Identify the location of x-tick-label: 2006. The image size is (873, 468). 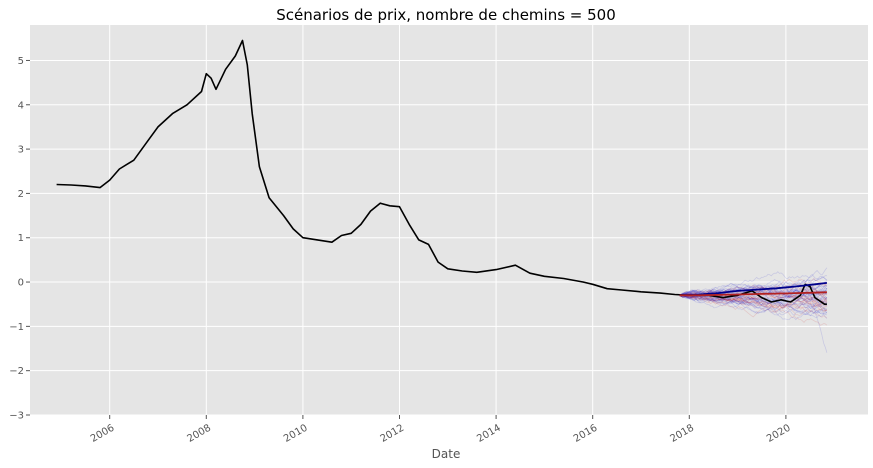
(103, 434).